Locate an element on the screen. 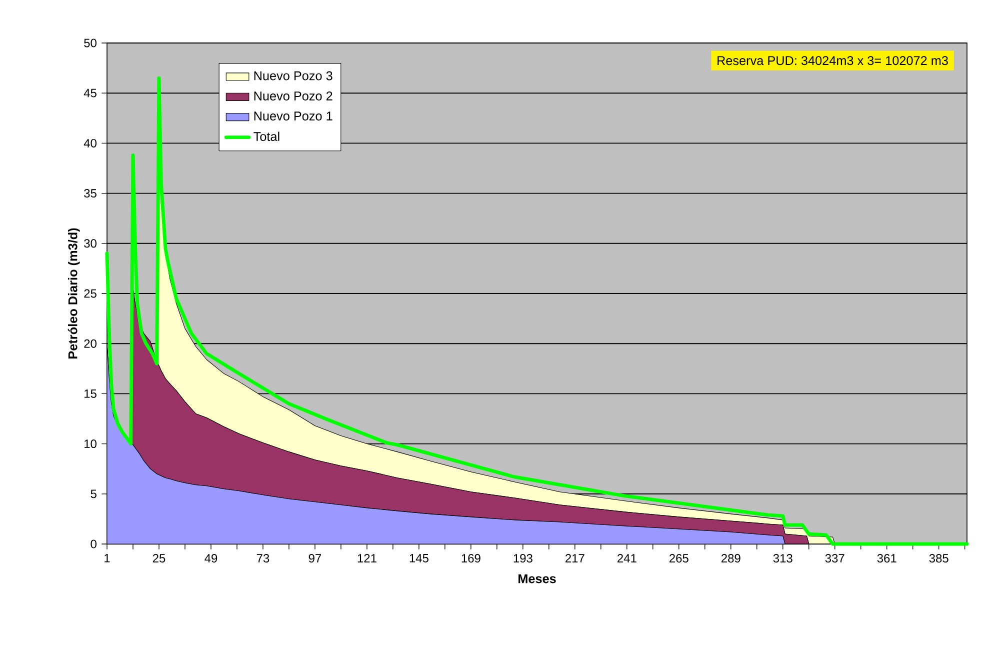 The height and width of the screenshot is (647, 992). x-tick-label: 385 is located at coordinates (938, 558).